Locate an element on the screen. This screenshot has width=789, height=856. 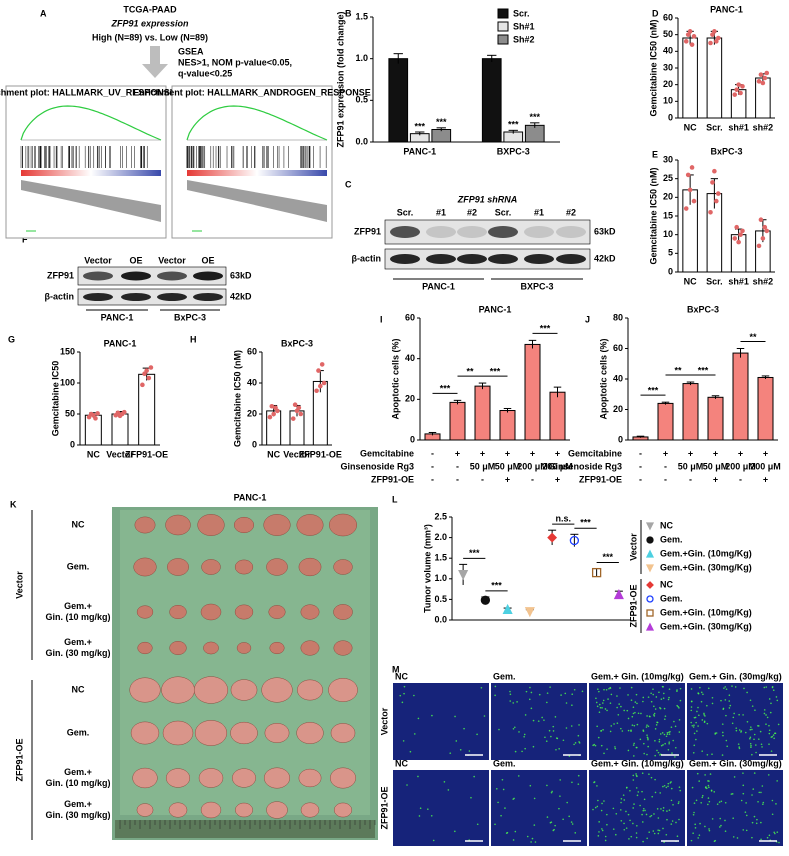
condition-label: Ginsenoside Rg3 is located at coordinates (585, 466).